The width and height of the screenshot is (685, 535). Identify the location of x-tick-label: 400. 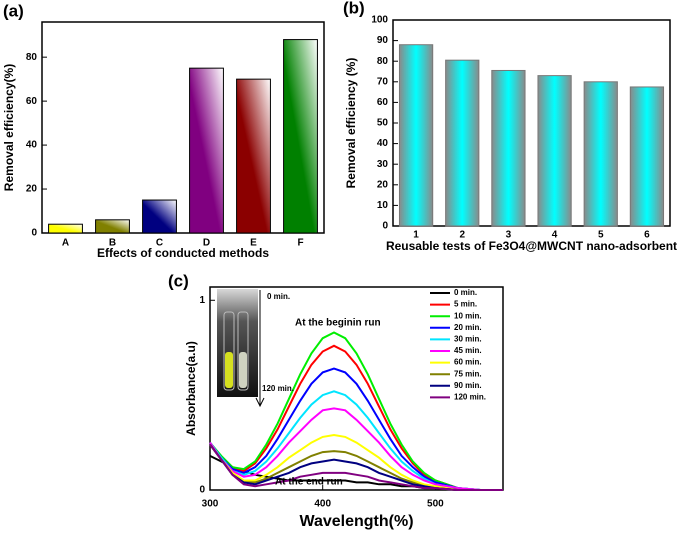
(322, 504).